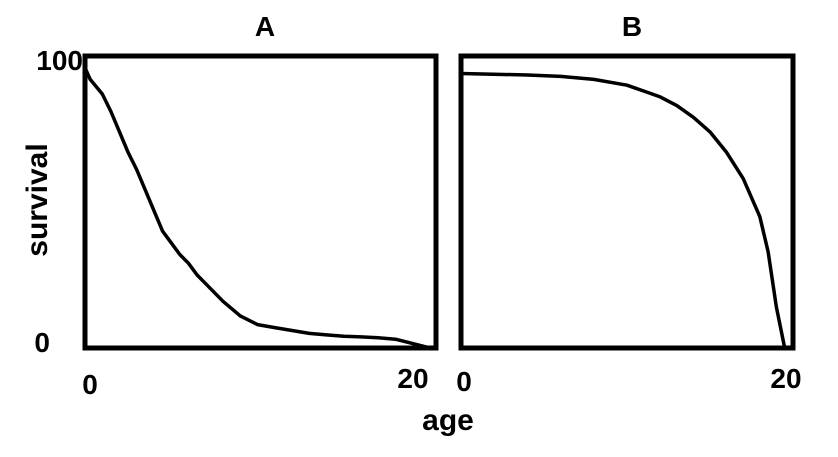 The width and height of the screenshot is (838, 457). Describe the element at coordinates (37, 199) in the screenshot. I see `y-axis-label: survival` at that location.